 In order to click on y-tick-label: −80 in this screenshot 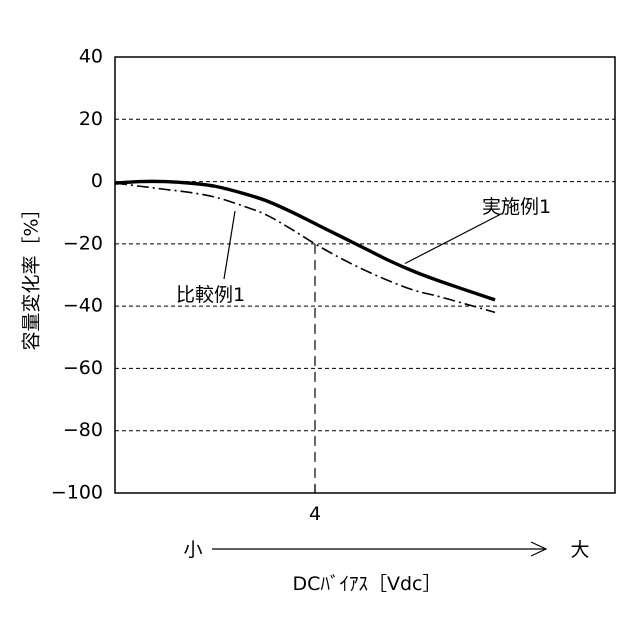, I will do `click(83, 430)`.